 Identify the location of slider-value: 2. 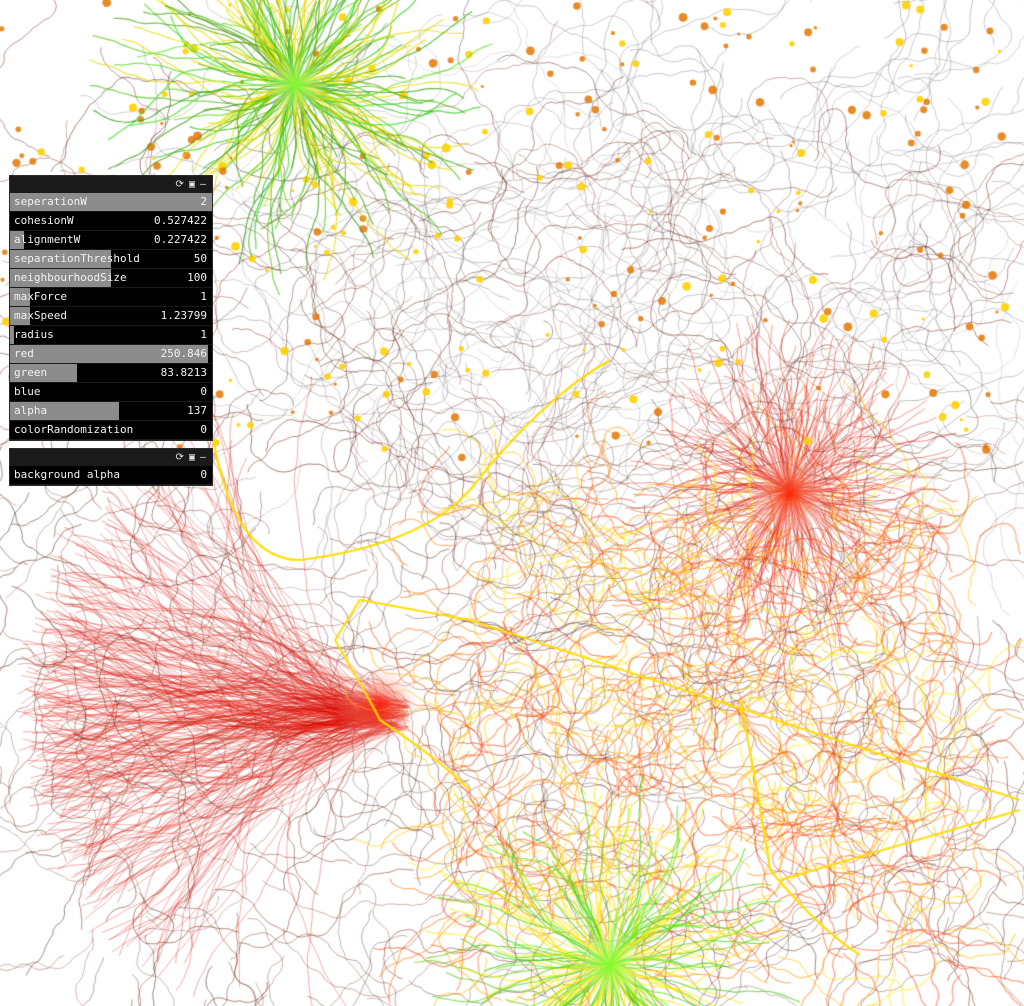
(203, 201).